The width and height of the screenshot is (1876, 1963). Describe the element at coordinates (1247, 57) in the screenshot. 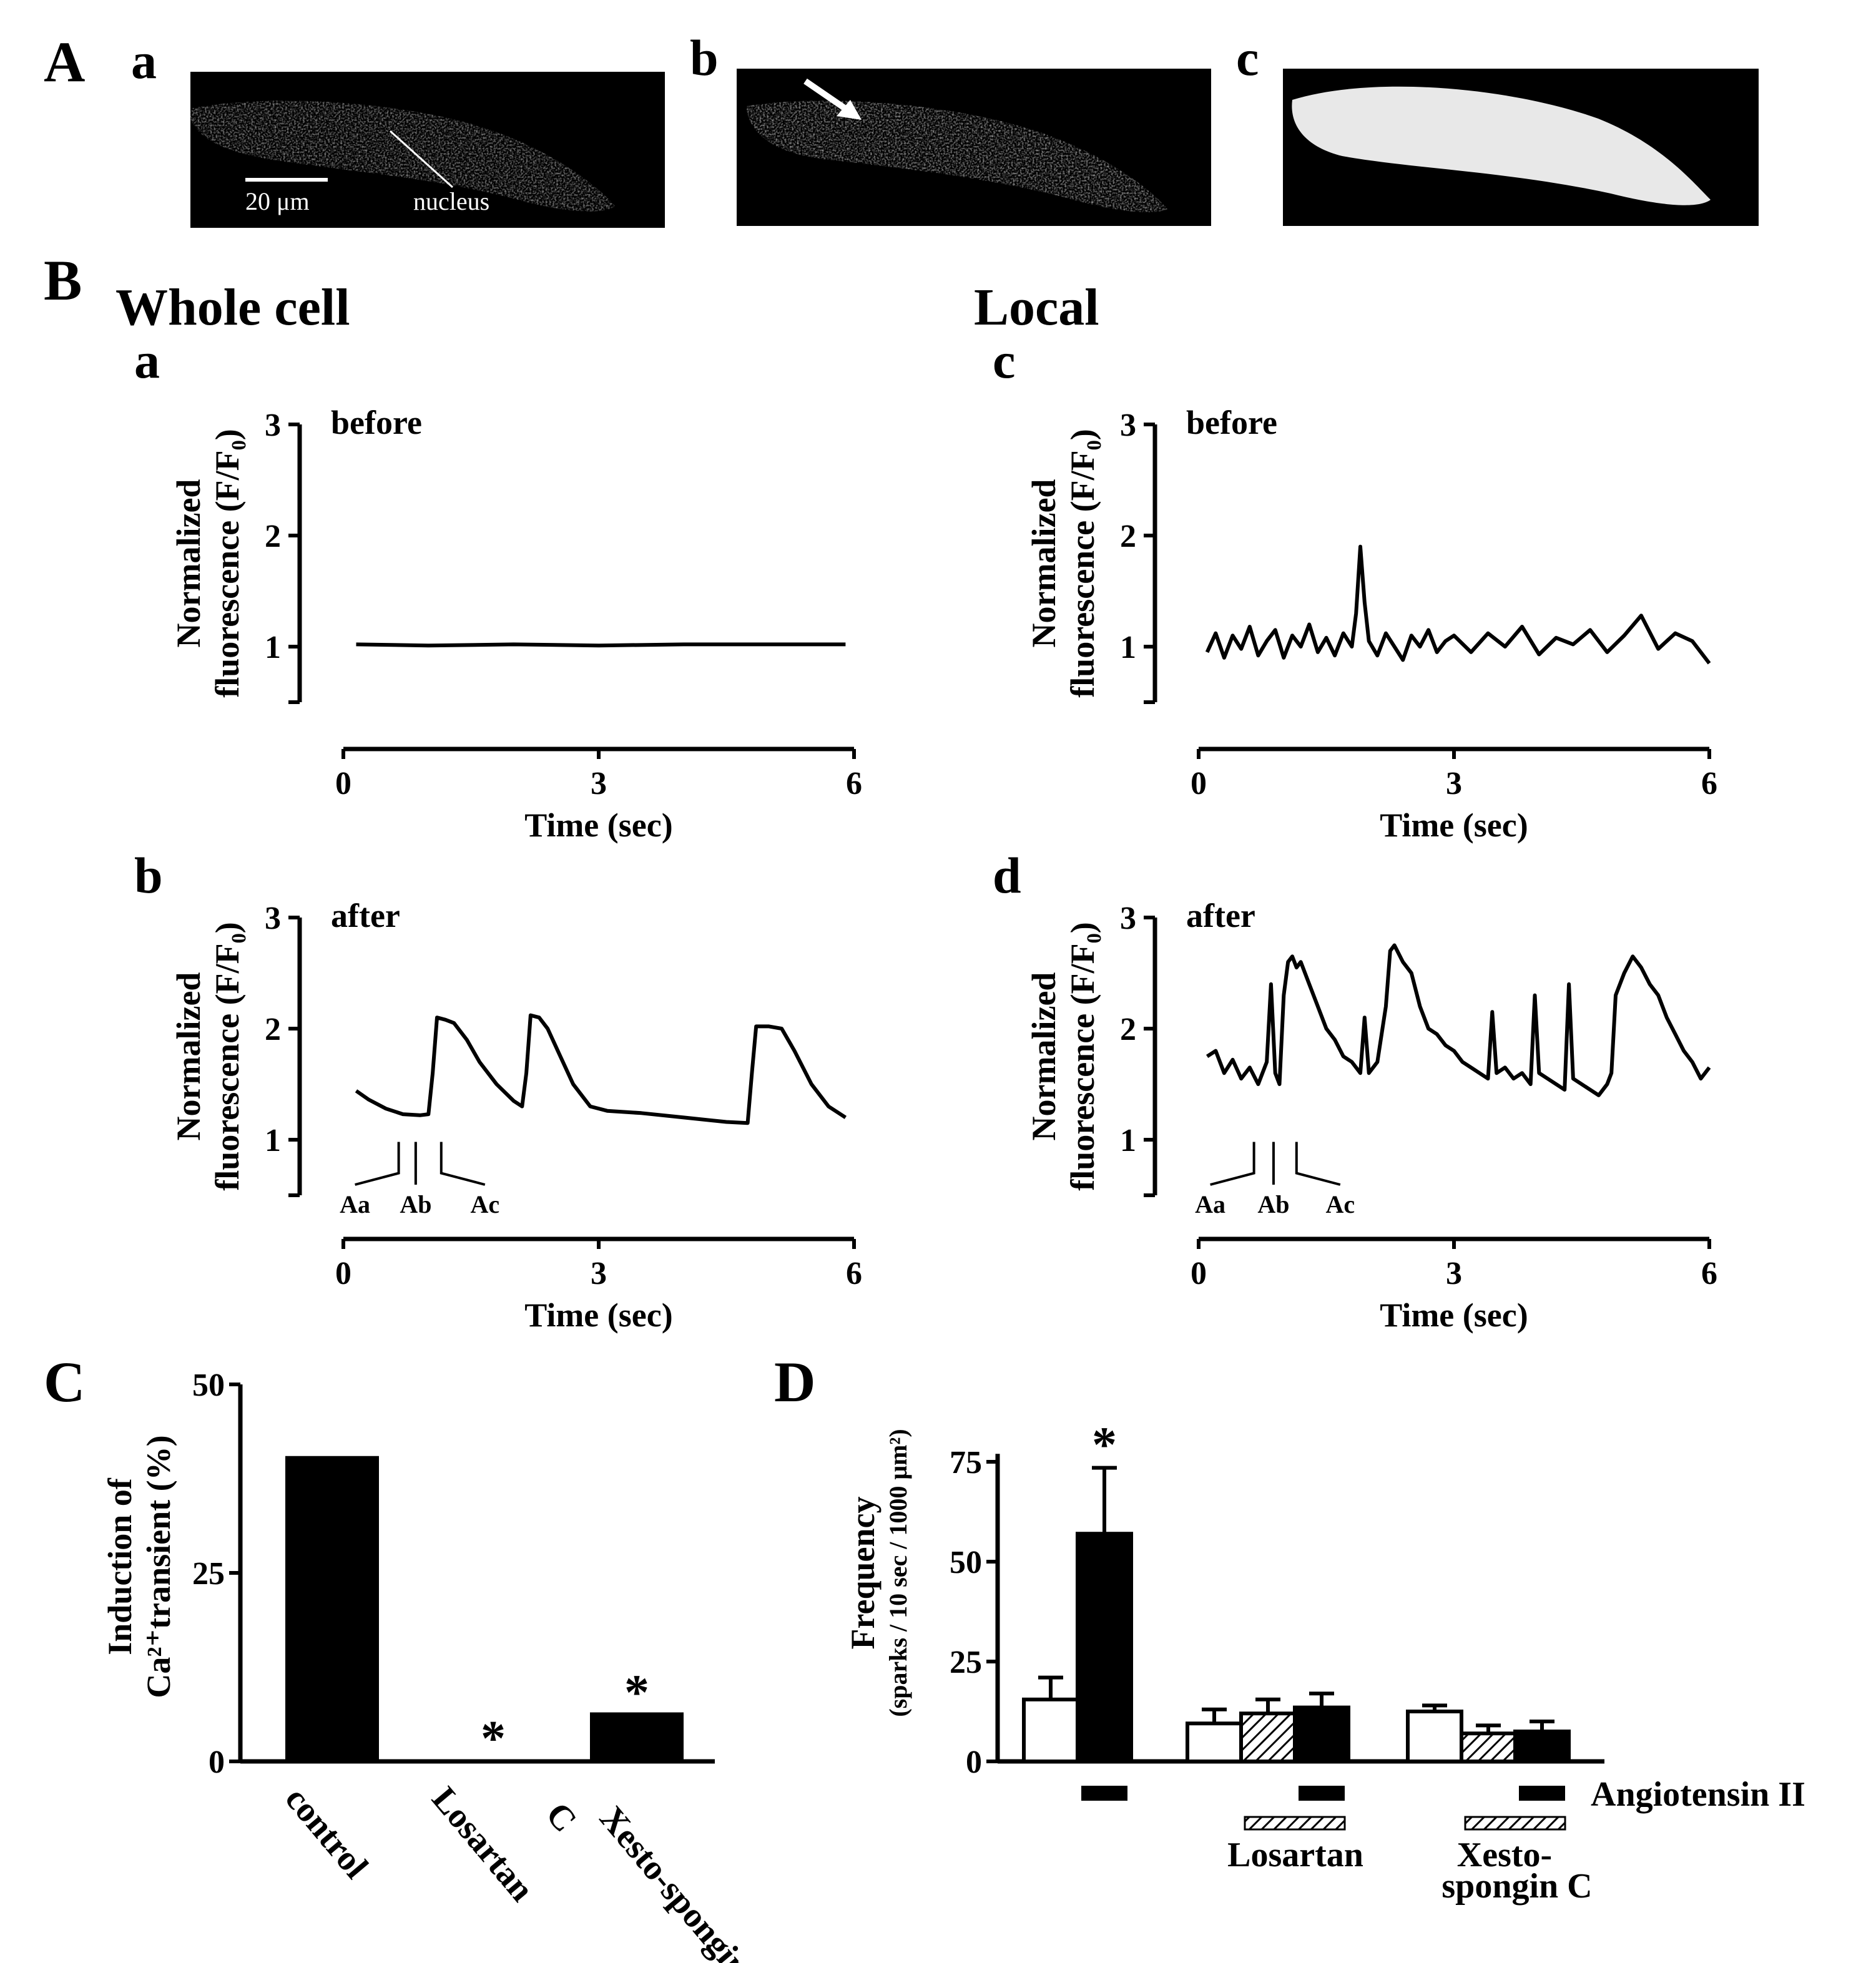

I see `panel-a-sub-c: c` at that location.